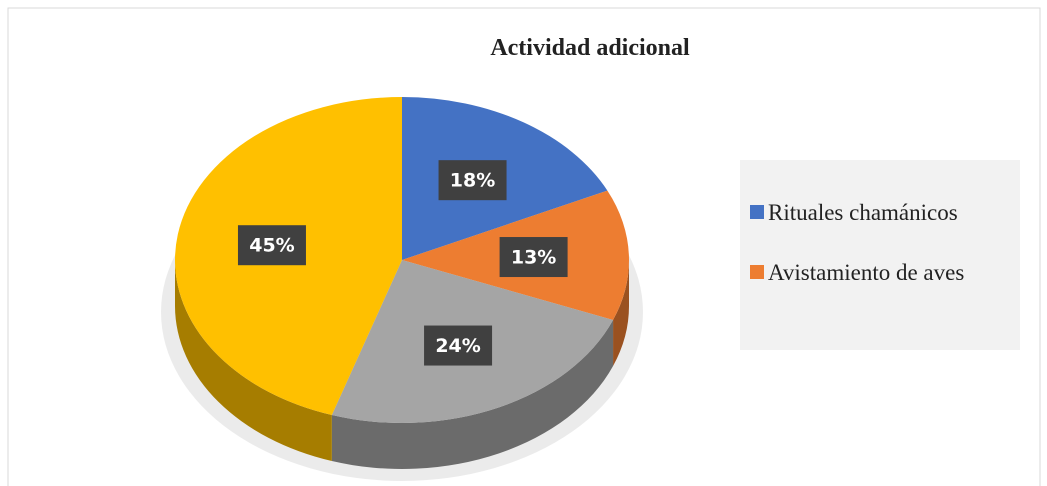 This screenshot has width=1047, height=486. I want to click on data-label: 24%, so click(457, 346).